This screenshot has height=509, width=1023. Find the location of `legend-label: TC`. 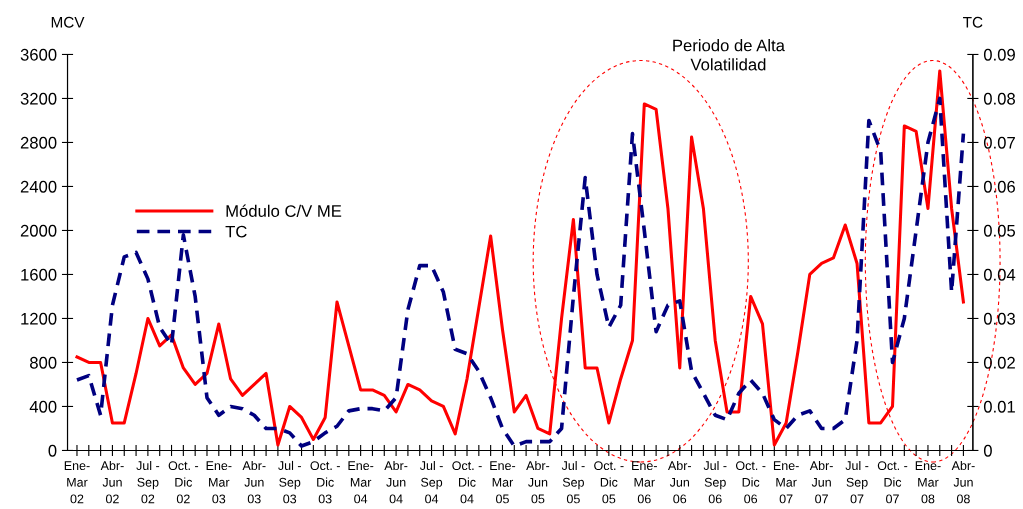

legend-label: TC is located at coordinates (236, 231).